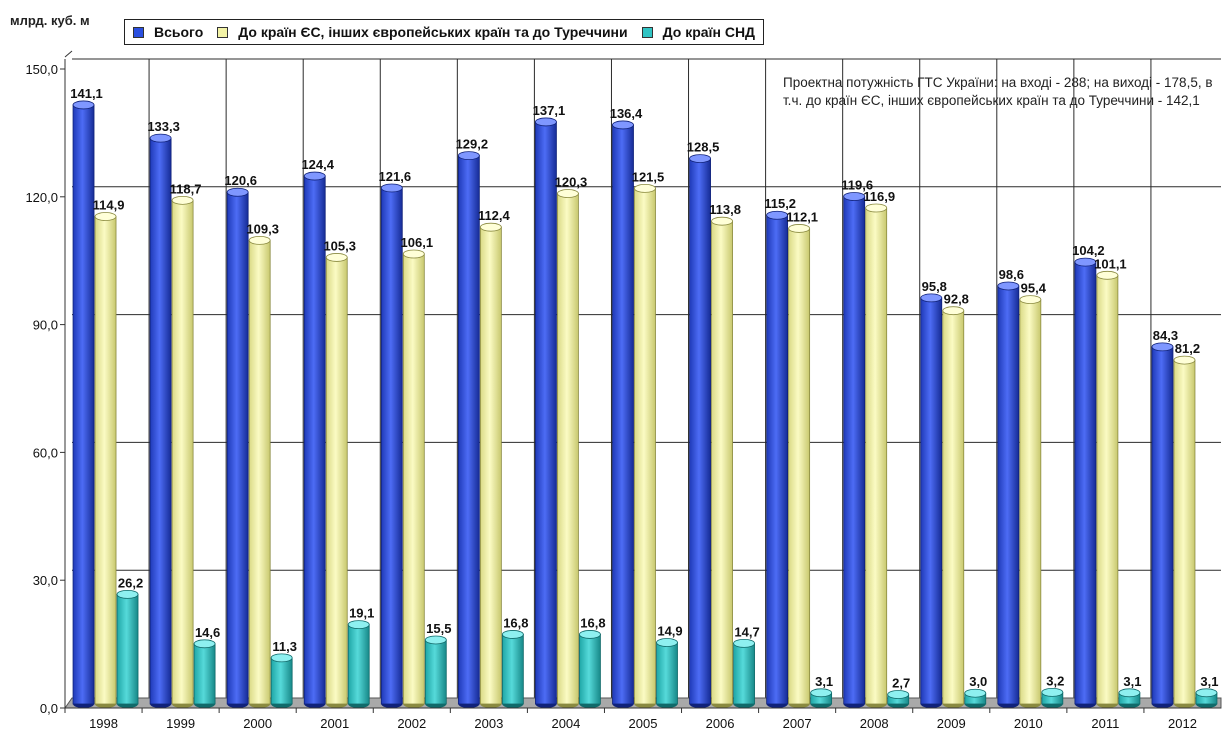  Describe the element at coordinates (317, 164) in the screenshot. I see `data-label: 124,4` at that location.